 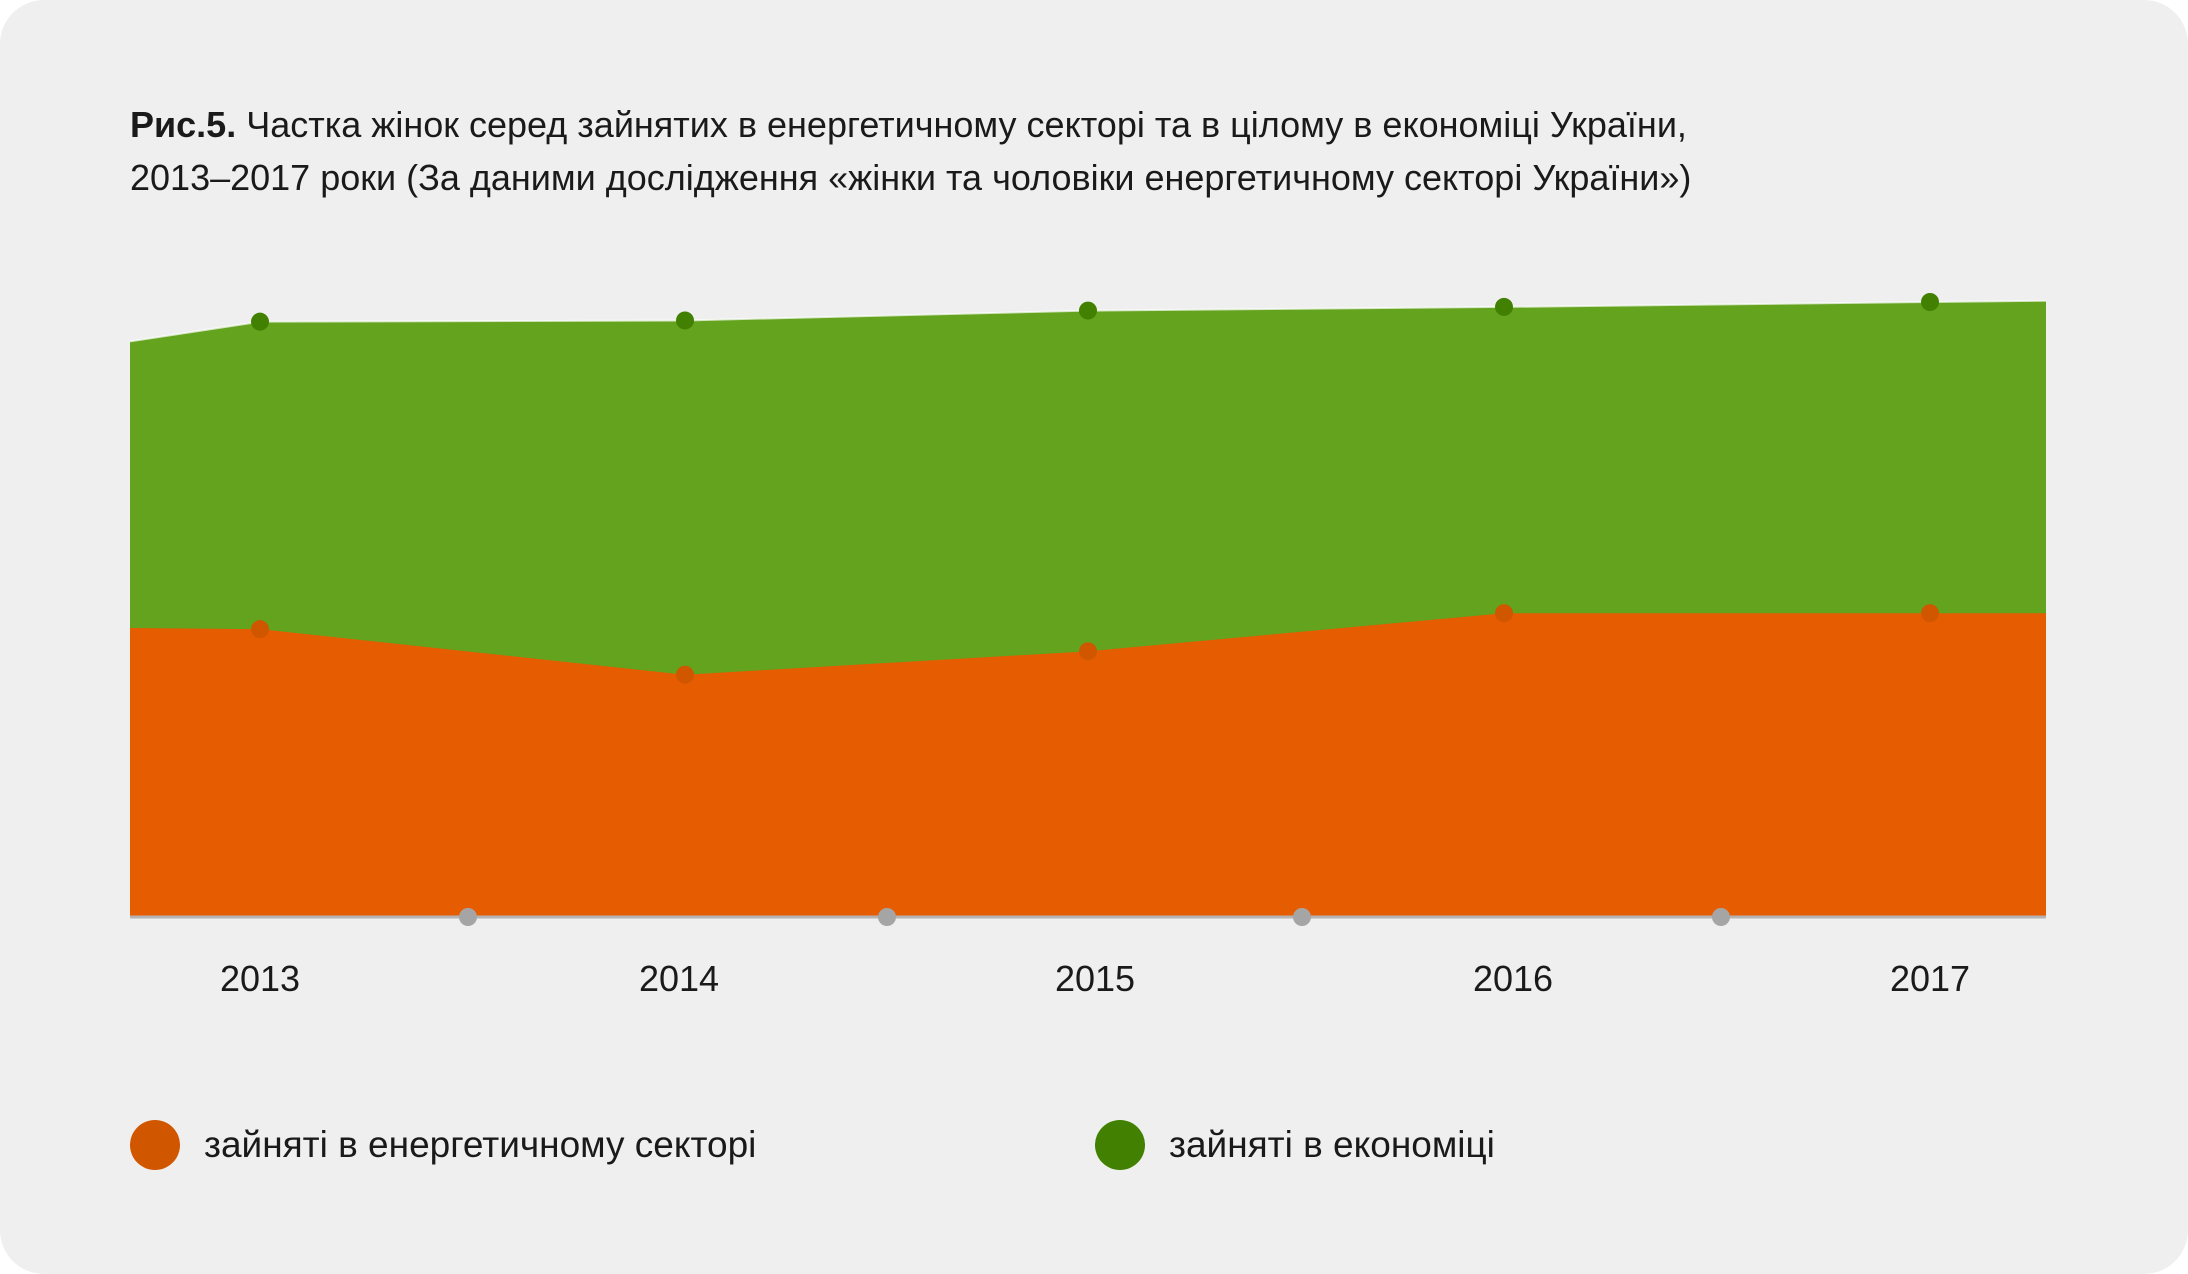 I want to click on x-axis-markers, so click(x=1094, y=917).